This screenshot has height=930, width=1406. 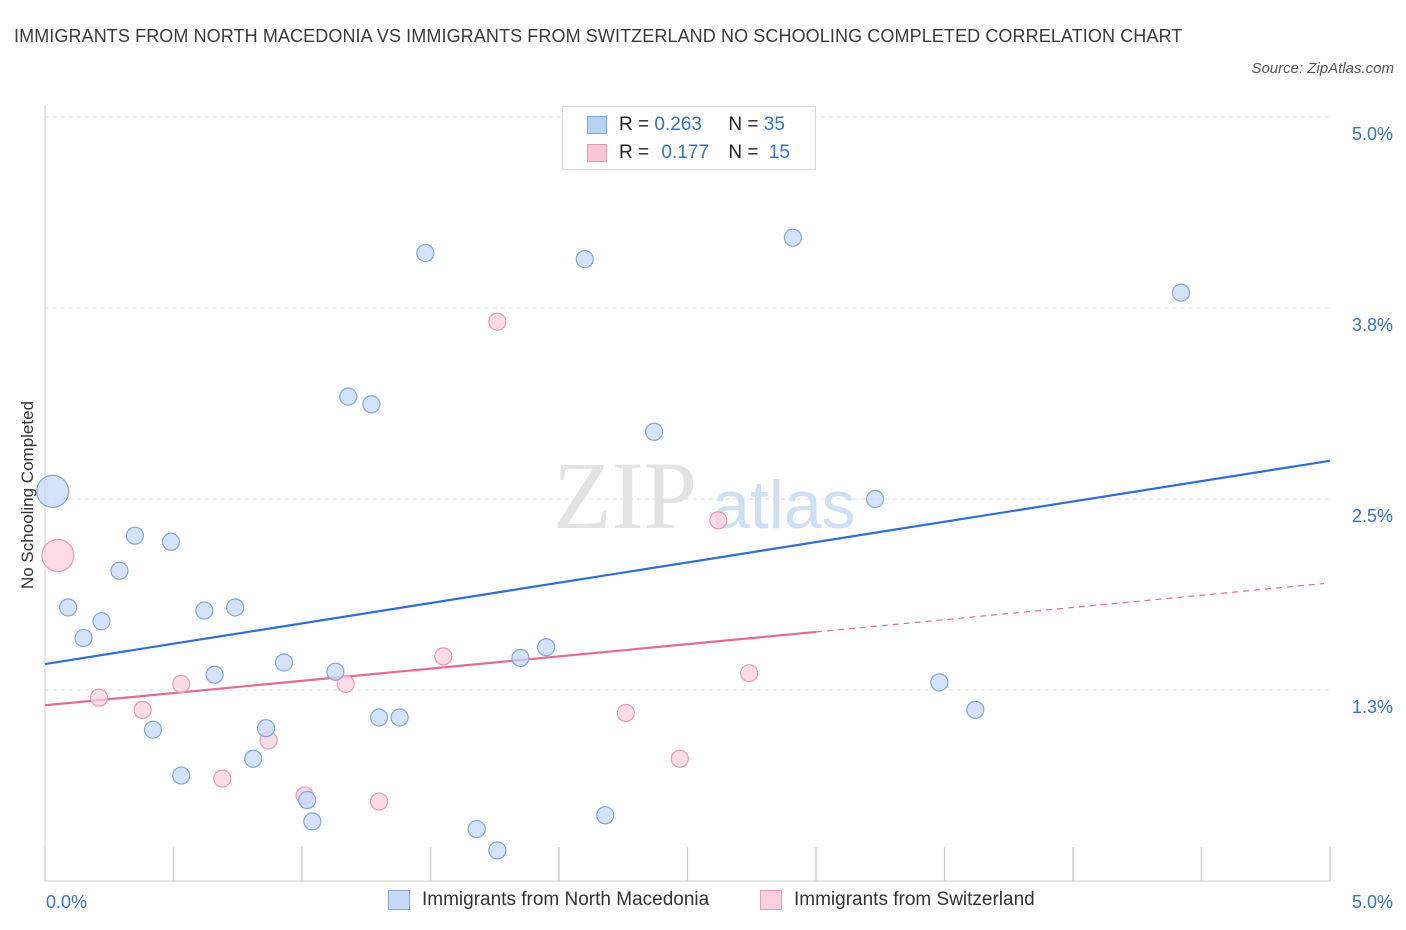 I want to click on series-label: Immigrants from North Macedonia, so click(x=566, y=899).